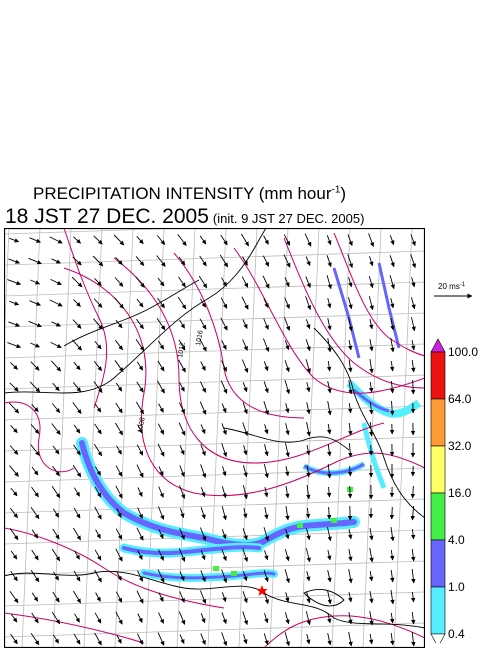 Image resolution: width=500 pixels, height=650 pixels. Describe the element at coordinates (456, 634) in the screenshot. I see `colorbar-tick-label: 0.4` at that location.